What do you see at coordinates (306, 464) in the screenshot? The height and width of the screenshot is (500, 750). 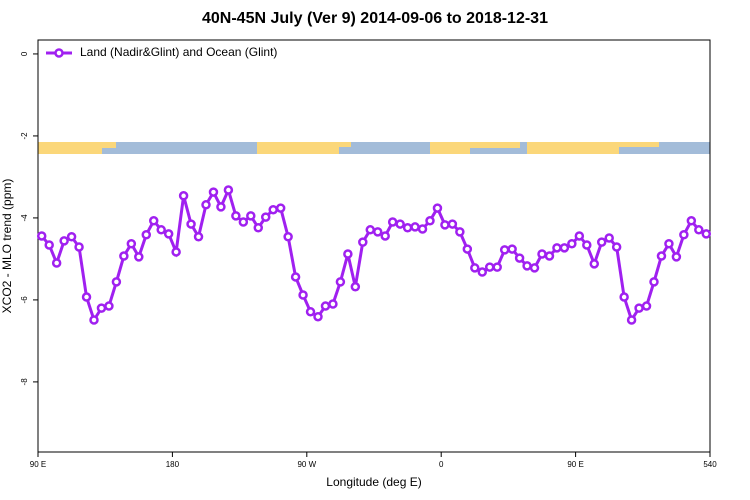 I see `x-tick-label: 90 W` at bounding box center [306, 464].